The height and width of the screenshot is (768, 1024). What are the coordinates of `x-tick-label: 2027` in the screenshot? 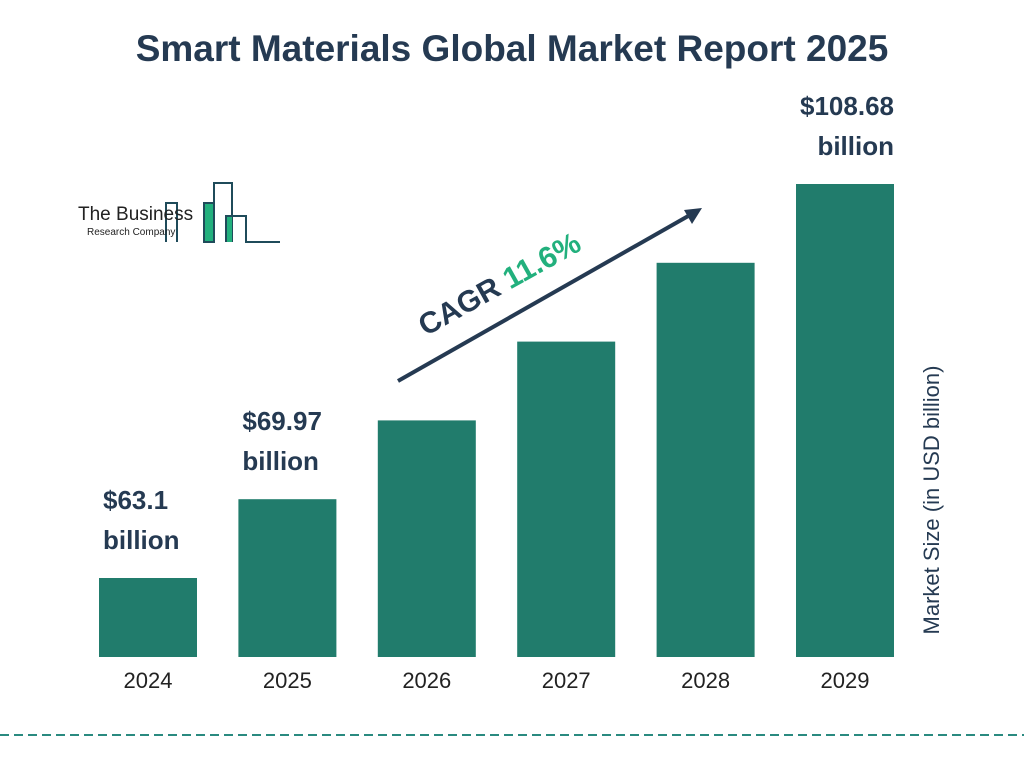 It's located at (566, 680).